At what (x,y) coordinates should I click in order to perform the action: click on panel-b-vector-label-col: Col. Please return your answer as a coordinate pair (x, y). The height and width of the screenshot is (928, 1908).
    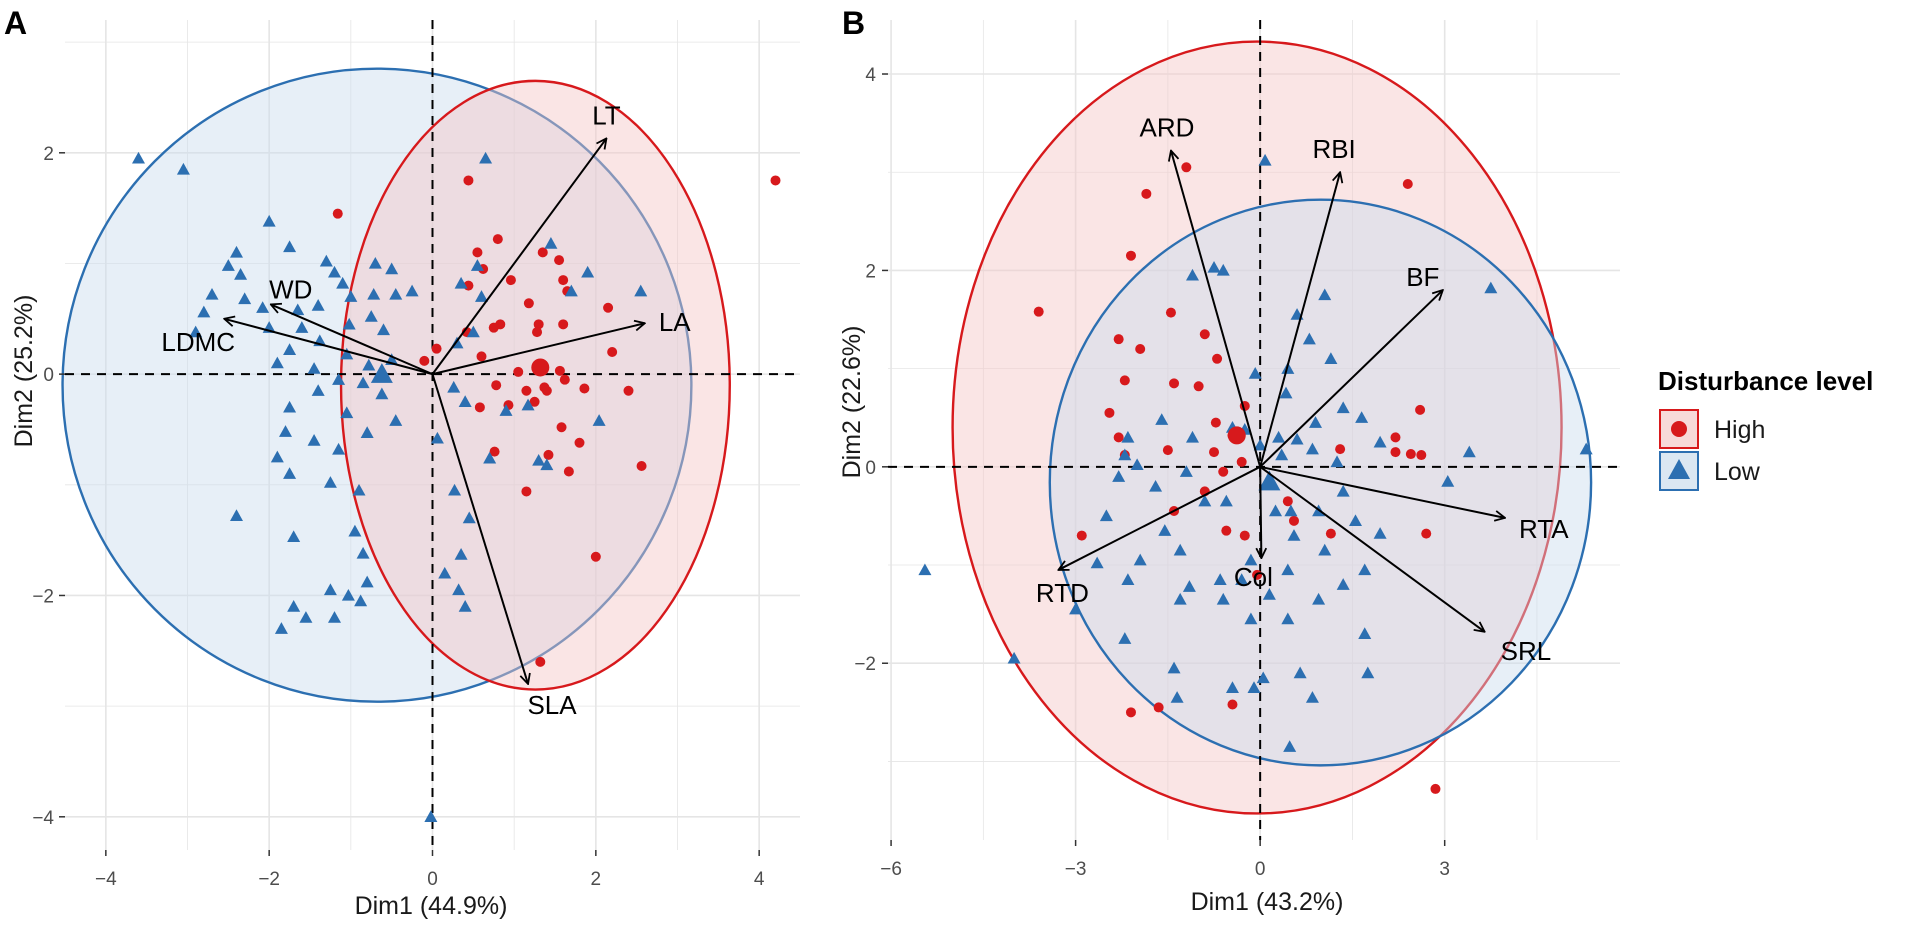
    Looking at the image, I should click on (1253, 577).